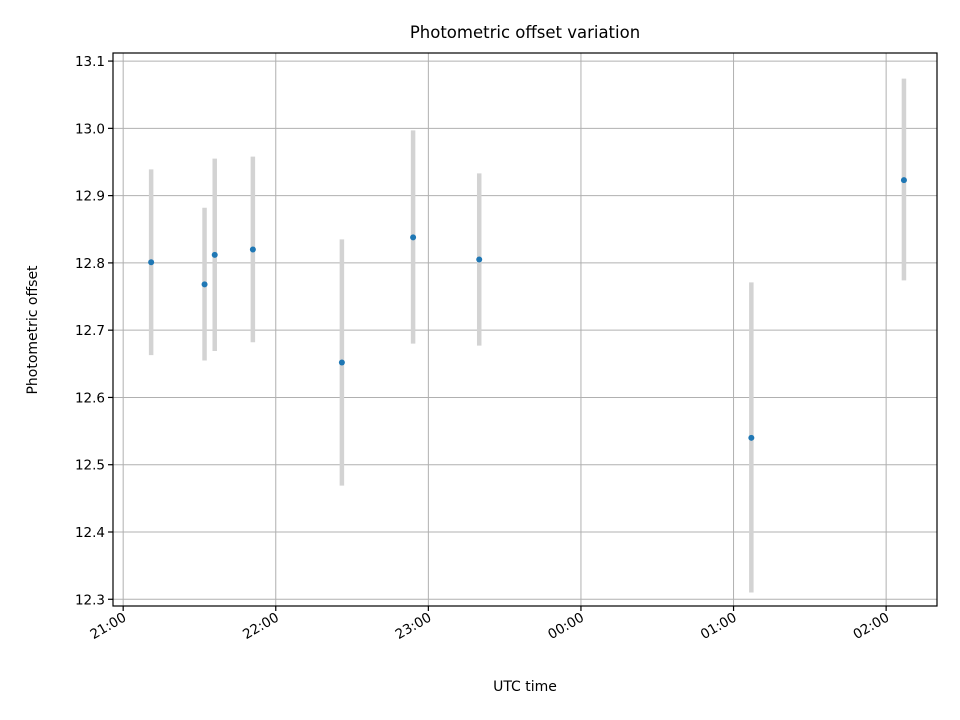  What do you see at coordinates (90, 466) in the screenshot?
I see `y-tick-label: 12.5` at bounding box center [90, 466].